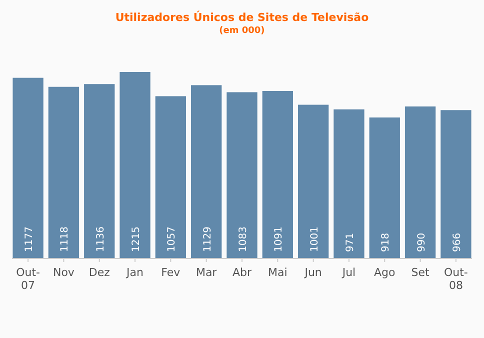 The height and width of the screenshot is (338, 484). What do you see at coordinates (243, 239) in the screenshot?
I see `data-label: 1083` at bounding box center [243, 239].